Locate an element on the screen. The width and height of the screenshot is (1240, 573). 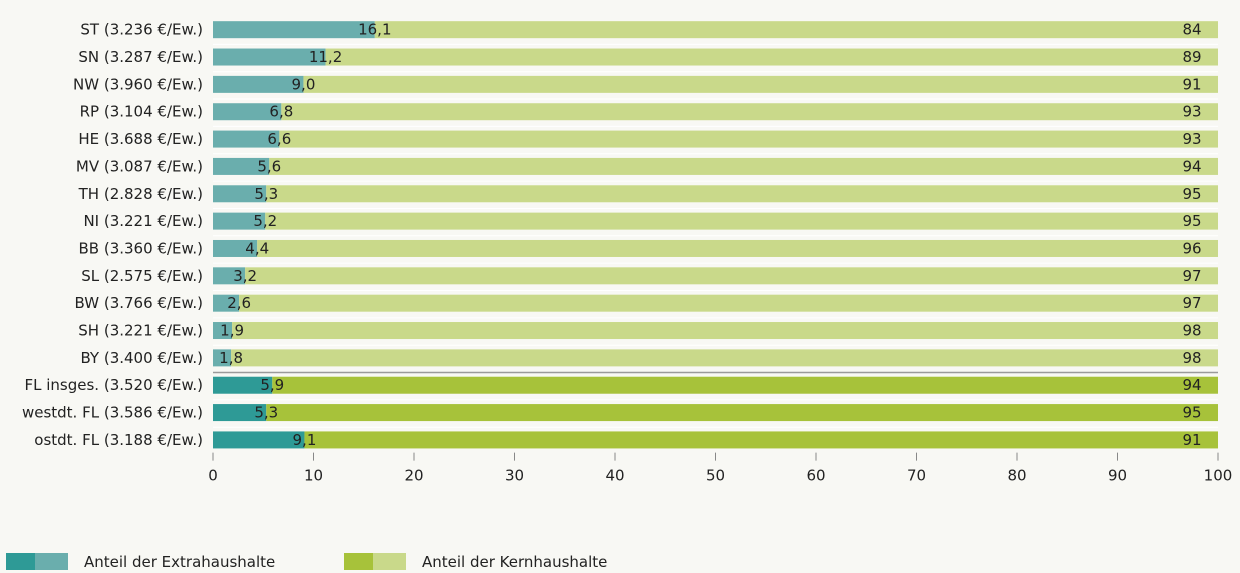
category-label: RP (3.104 €/Ew.) is located at coordinates (141, 112).